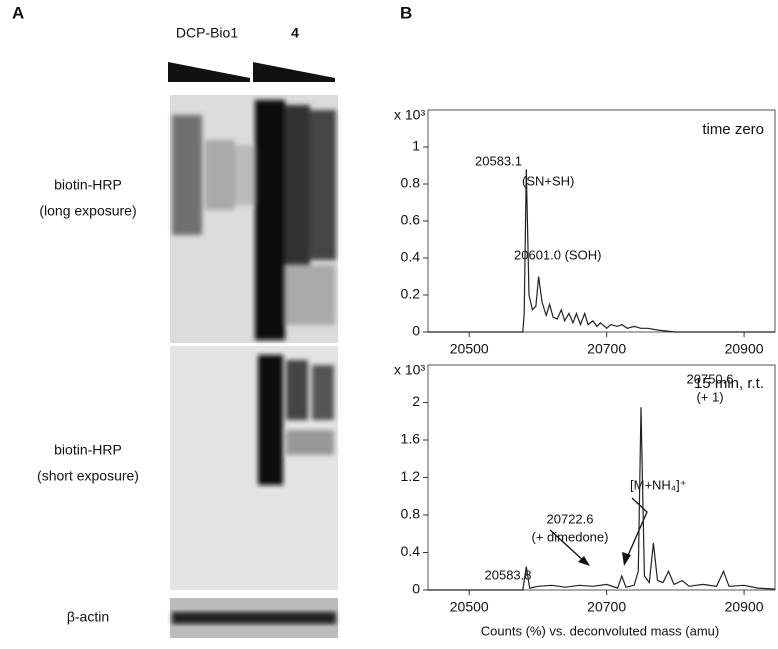 Image resolution: width=778 pixels, height=649 pixels. Describe the element at coordinates (411, 439) in the screenshot. I see `y-tick-label: 1.6` at that location.